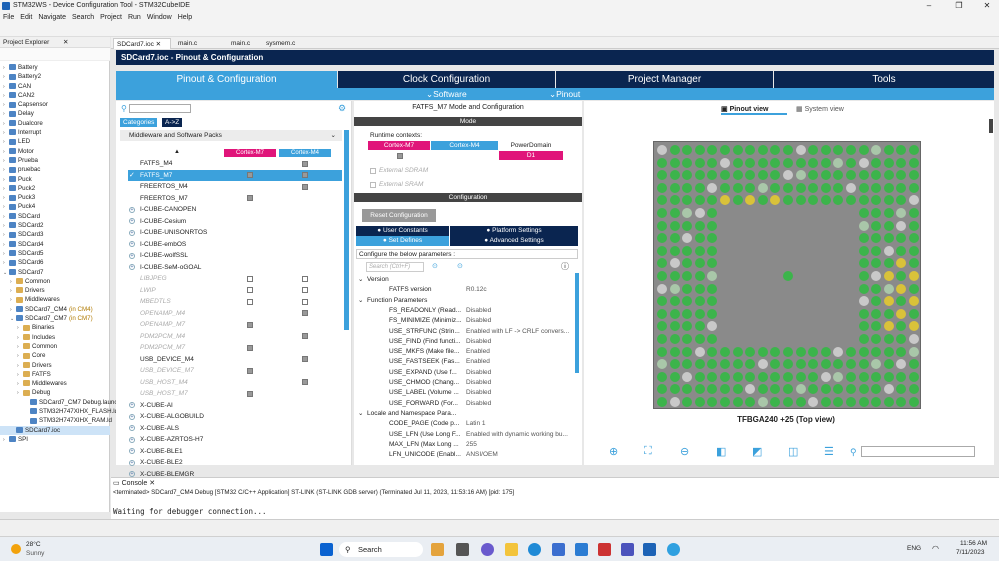 This screenshot has height=561, width=999. I want to click on tree-item: › Debug, so click(55, 392).